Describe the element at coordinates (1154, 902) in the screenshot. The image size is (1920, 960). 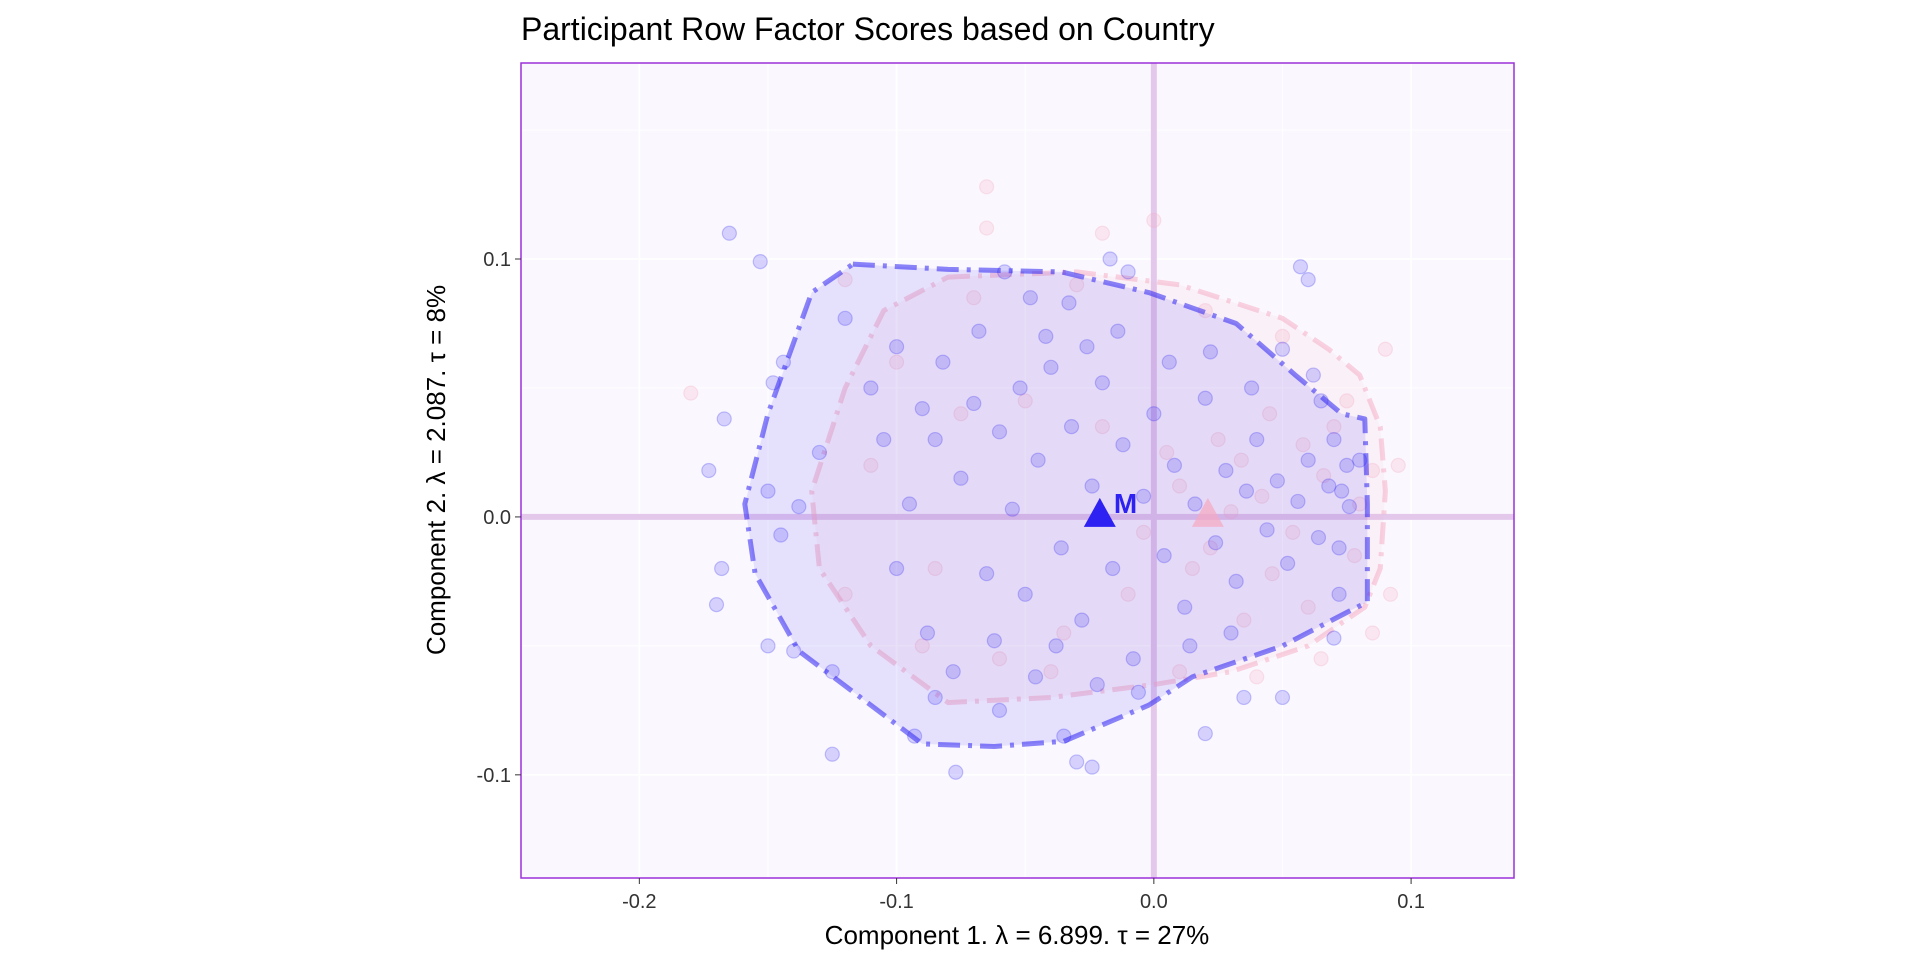
I see `x-tick-label: 0.0` at that location.